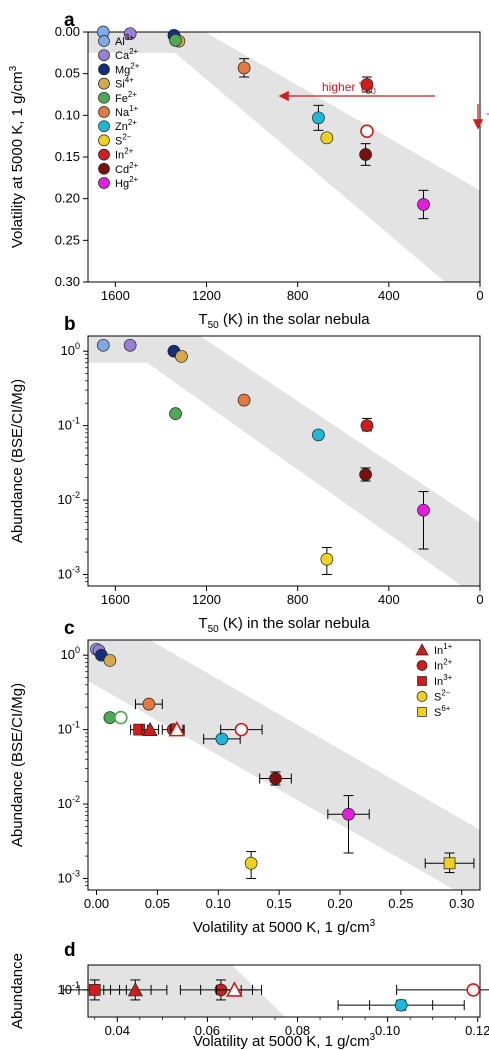 This screenshot has height=1050, width=489. Describe the element at coordinates (318, 435) in the screenshot. I see `point-zn2-` at that location.